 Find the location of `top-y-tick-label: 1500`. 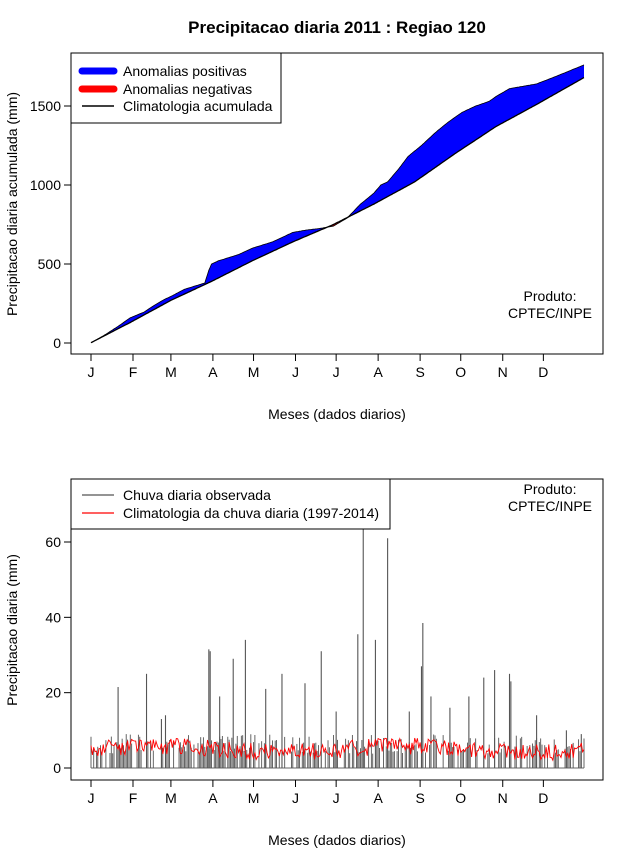

top-y-tick-label: 1500 is located at coordinates (45, 106).